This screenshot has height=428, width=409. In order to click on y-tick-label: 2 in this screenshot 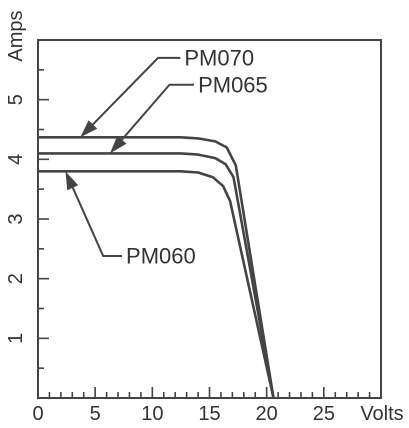, I will do `click(16, 278)`.